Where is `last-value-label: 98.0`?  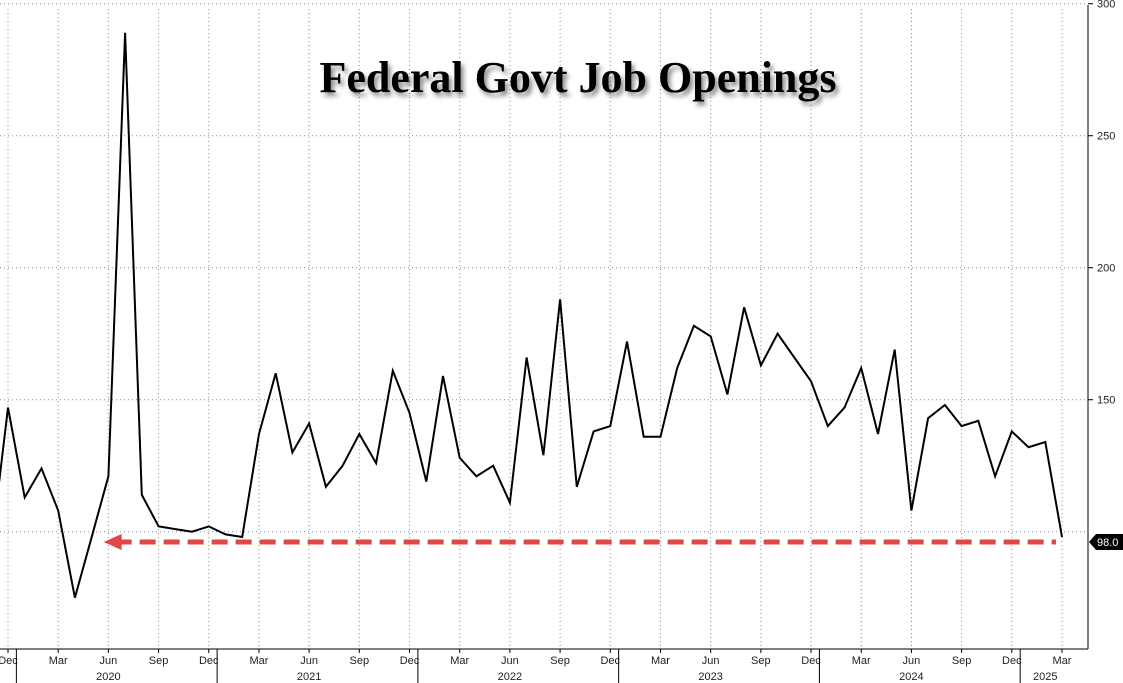
last-value-label: 98.0 is located at coordinates (1107, 543).